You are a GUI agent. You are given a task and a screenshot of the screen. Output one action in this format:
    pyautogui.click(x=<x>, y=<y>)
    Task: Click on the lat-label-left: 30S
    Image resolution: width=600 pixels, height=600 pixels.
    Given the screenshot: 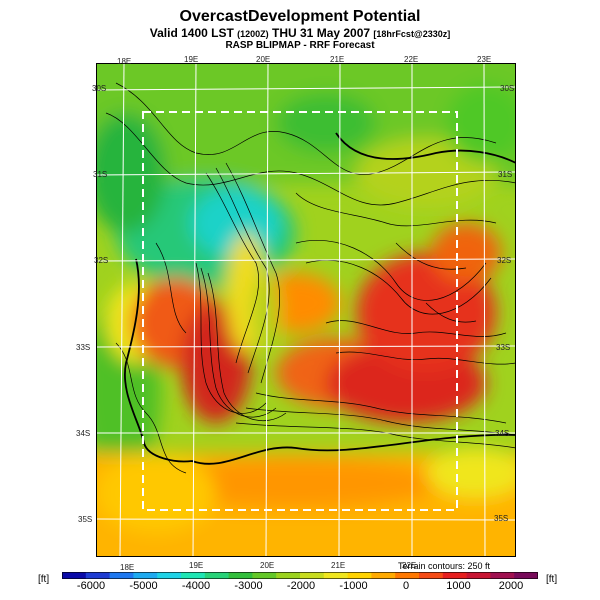 What is the action you would take?
    pyautogui.click(x=99, y=88)
    